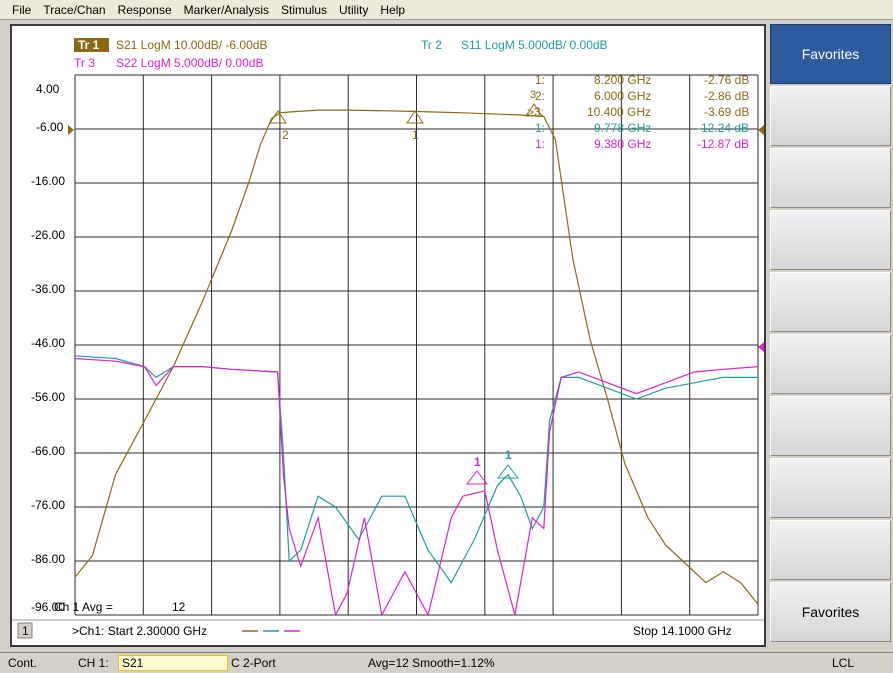 Image resolution: width=893 pixels, height=673 pixels. Describe the element at coordinates (48, 89) in the screenshot. I see `y-tick: 4.00` at that location.